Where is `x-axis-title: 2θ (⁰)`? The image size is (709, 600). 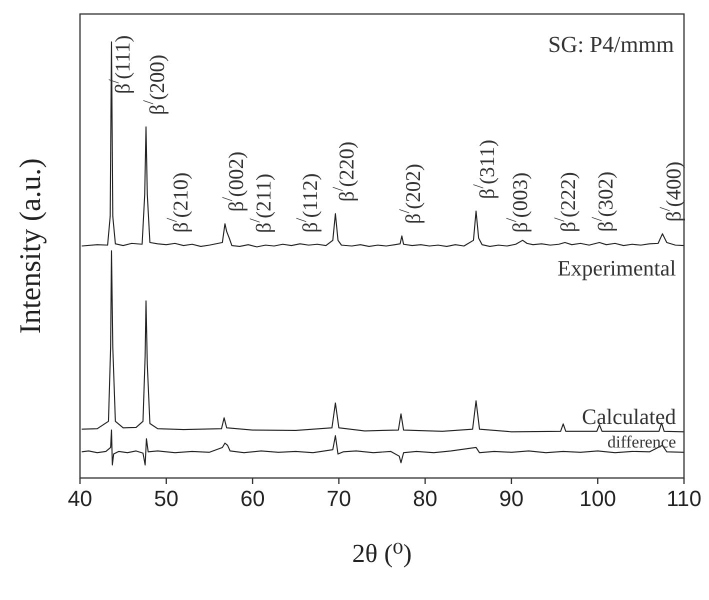
x-axis-title: 2θ (⁰) is located at coordinates (382, 553).